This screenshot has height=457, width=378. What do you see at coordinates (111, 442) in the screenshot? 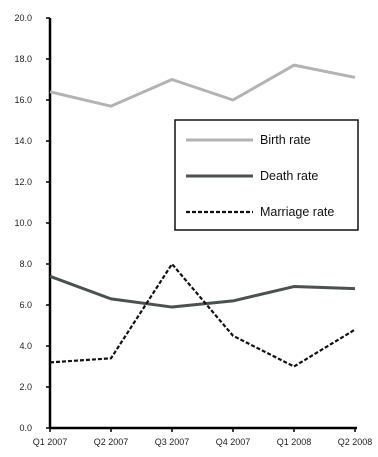
I see `x-tick-label: Q2 2007` at bounding box center [111, 442].